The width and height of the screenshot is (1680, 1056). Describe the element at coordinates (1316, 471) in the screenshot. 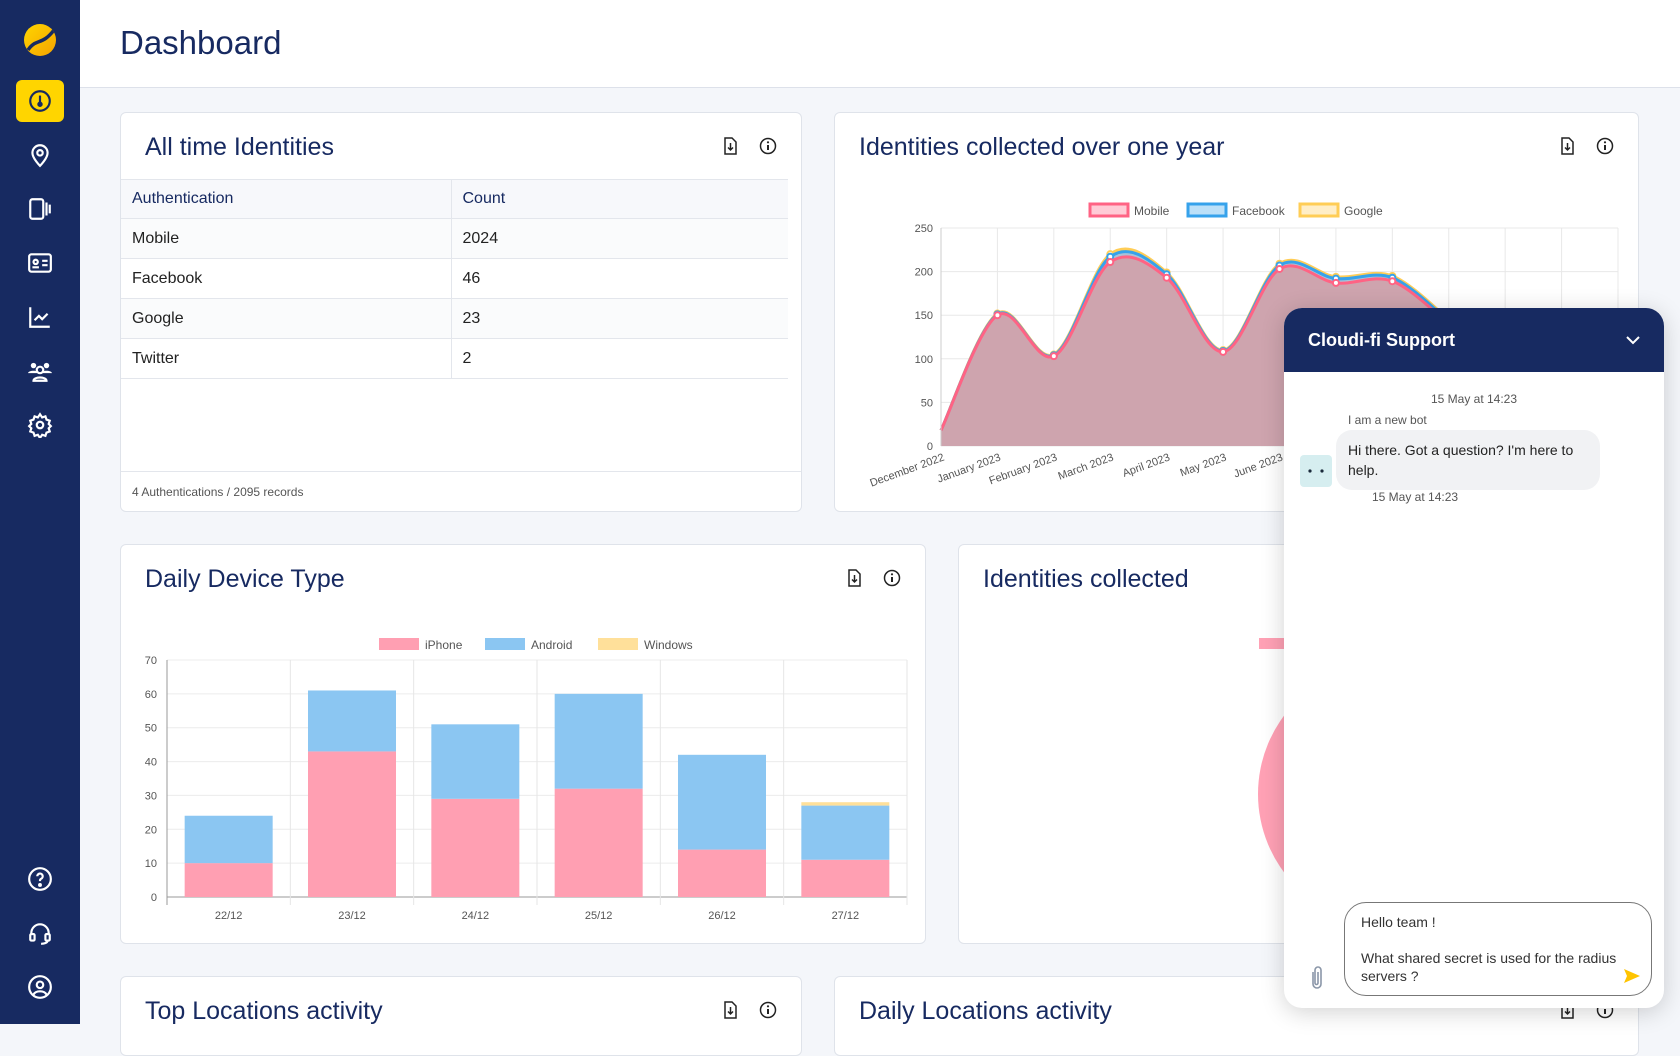

I see `bot-avatar` at that location.